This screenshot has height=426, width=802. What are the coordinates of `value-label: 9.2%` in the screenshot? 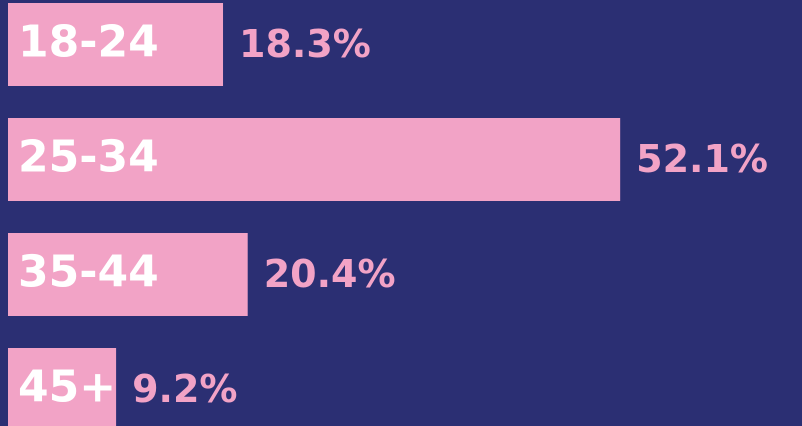 It's located at (184, 389).